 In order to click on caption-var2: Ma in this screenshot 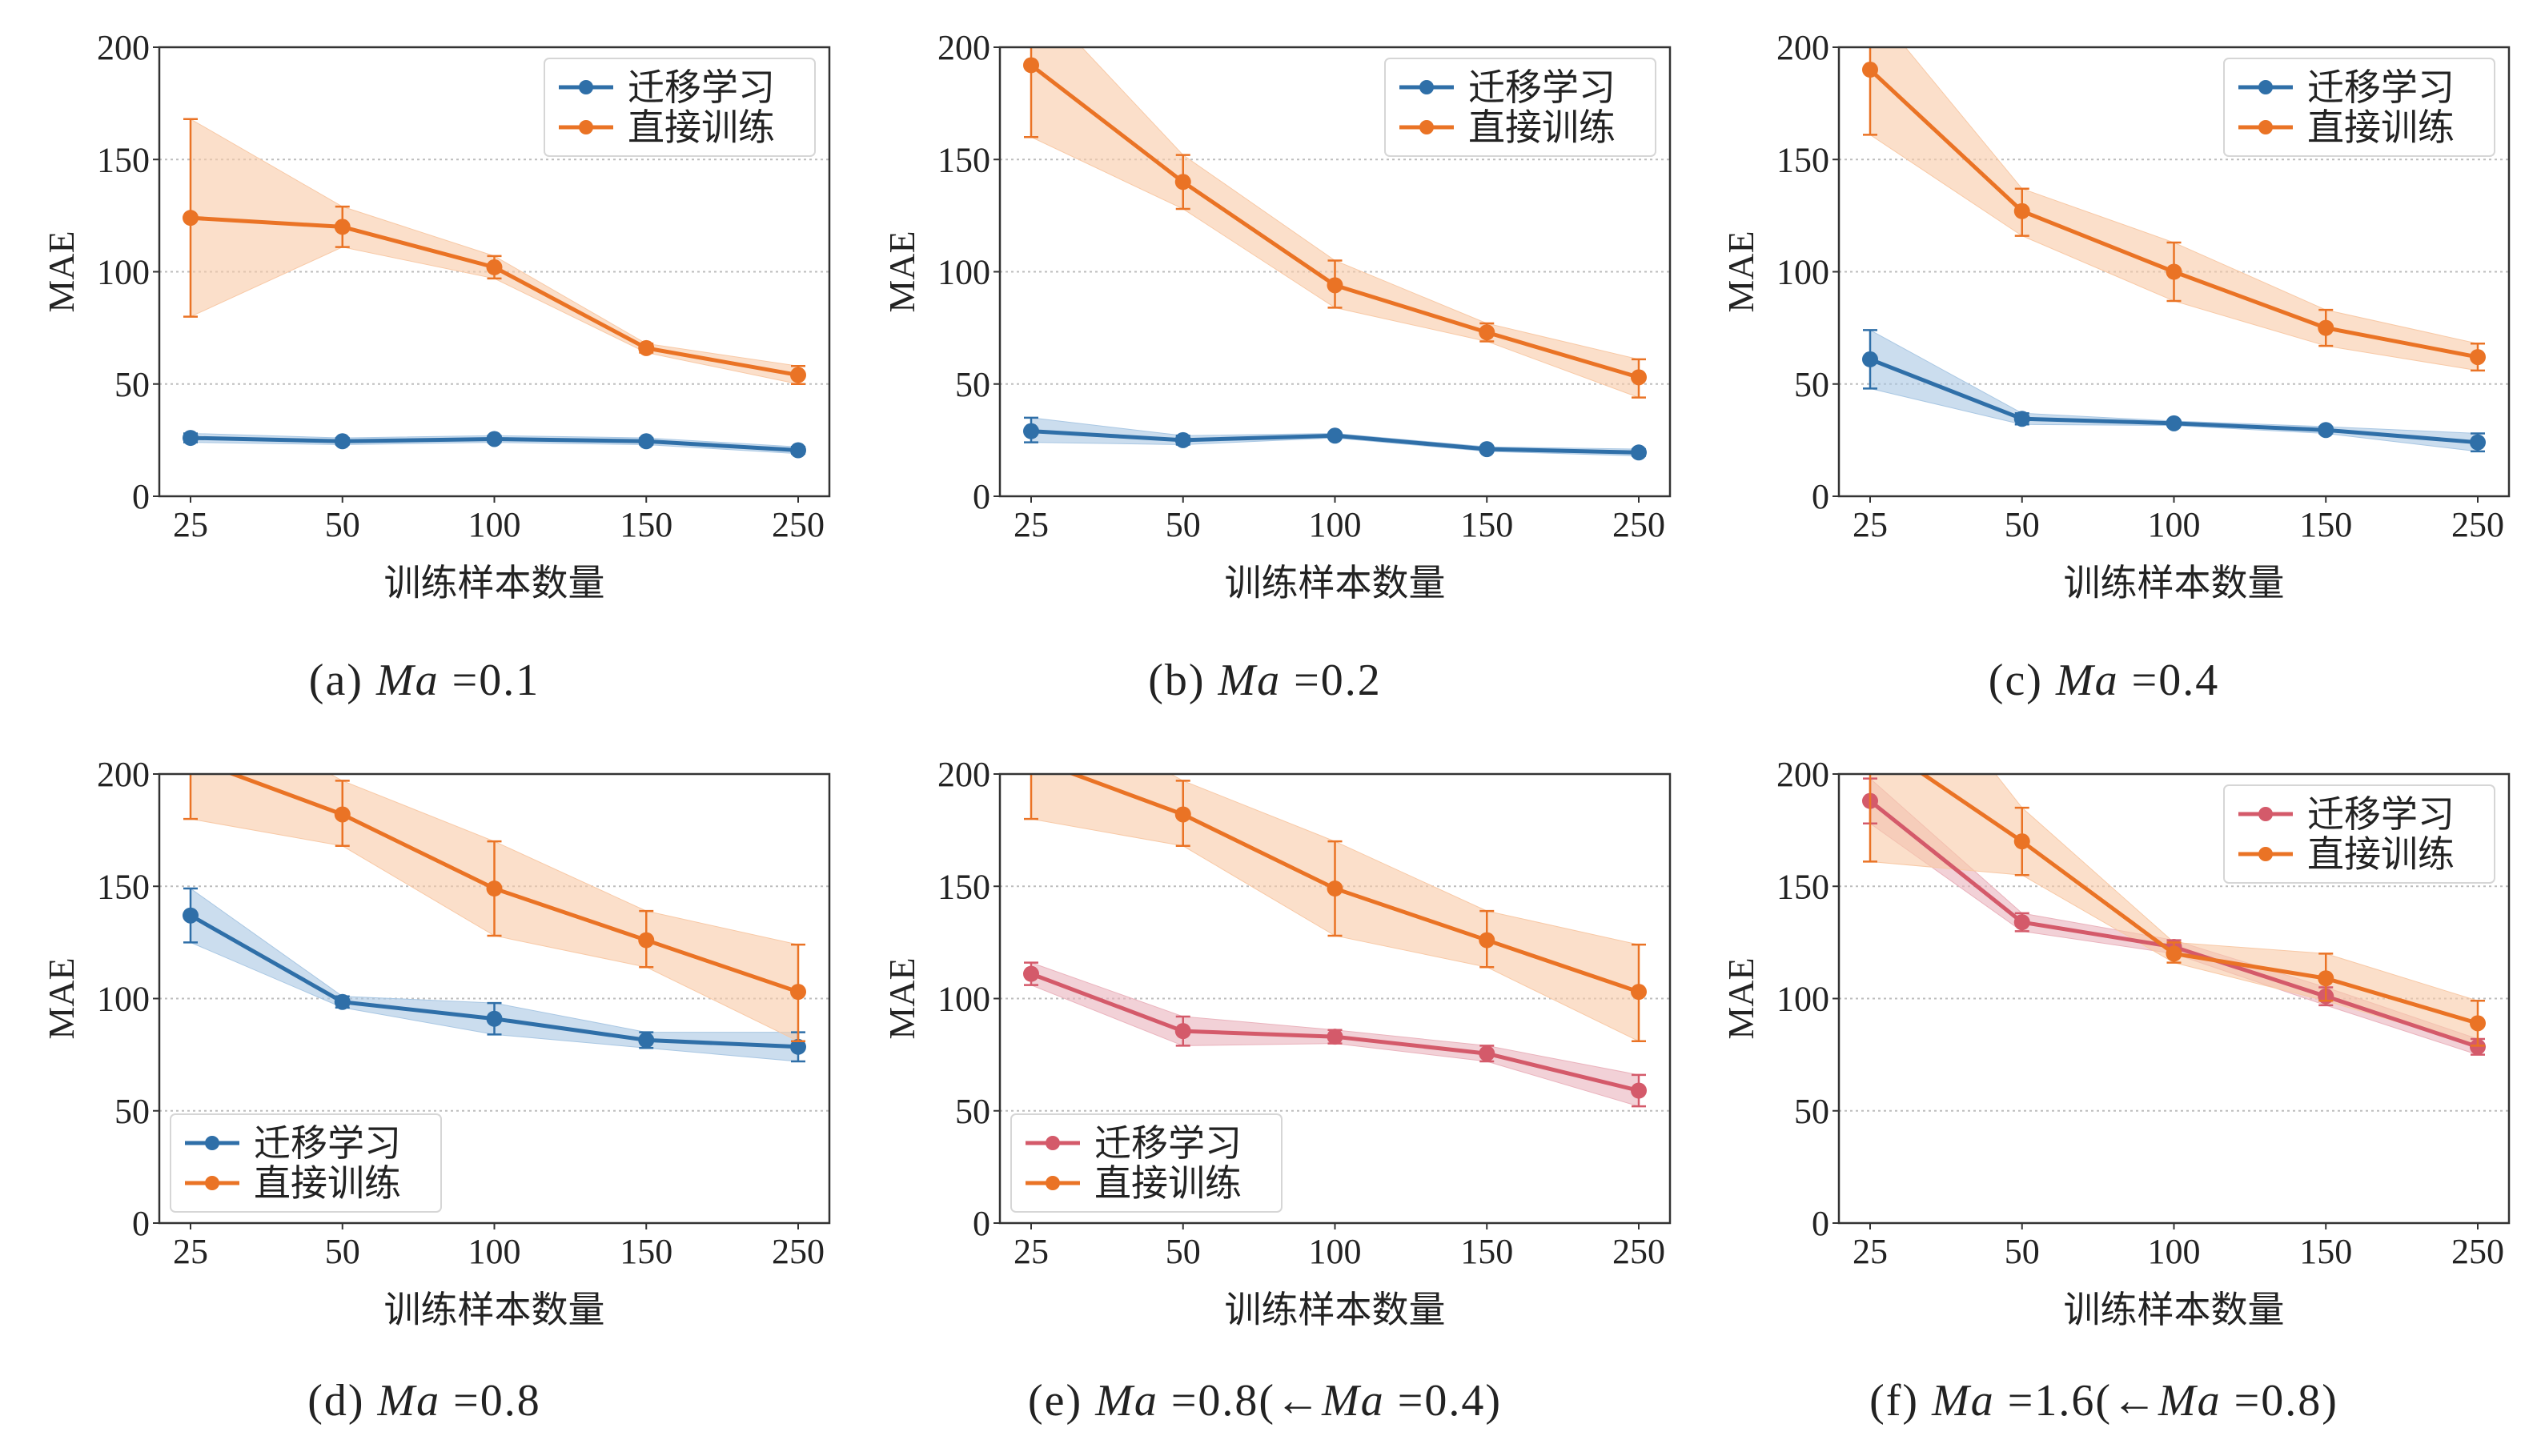, I will do `click(1353, 1401)`.